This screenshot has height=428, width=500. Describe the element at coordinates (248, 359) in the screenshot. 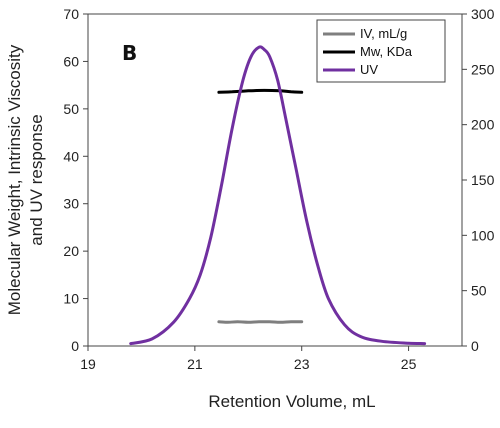

I see `x-axis: 19 21 23 25` at that location.